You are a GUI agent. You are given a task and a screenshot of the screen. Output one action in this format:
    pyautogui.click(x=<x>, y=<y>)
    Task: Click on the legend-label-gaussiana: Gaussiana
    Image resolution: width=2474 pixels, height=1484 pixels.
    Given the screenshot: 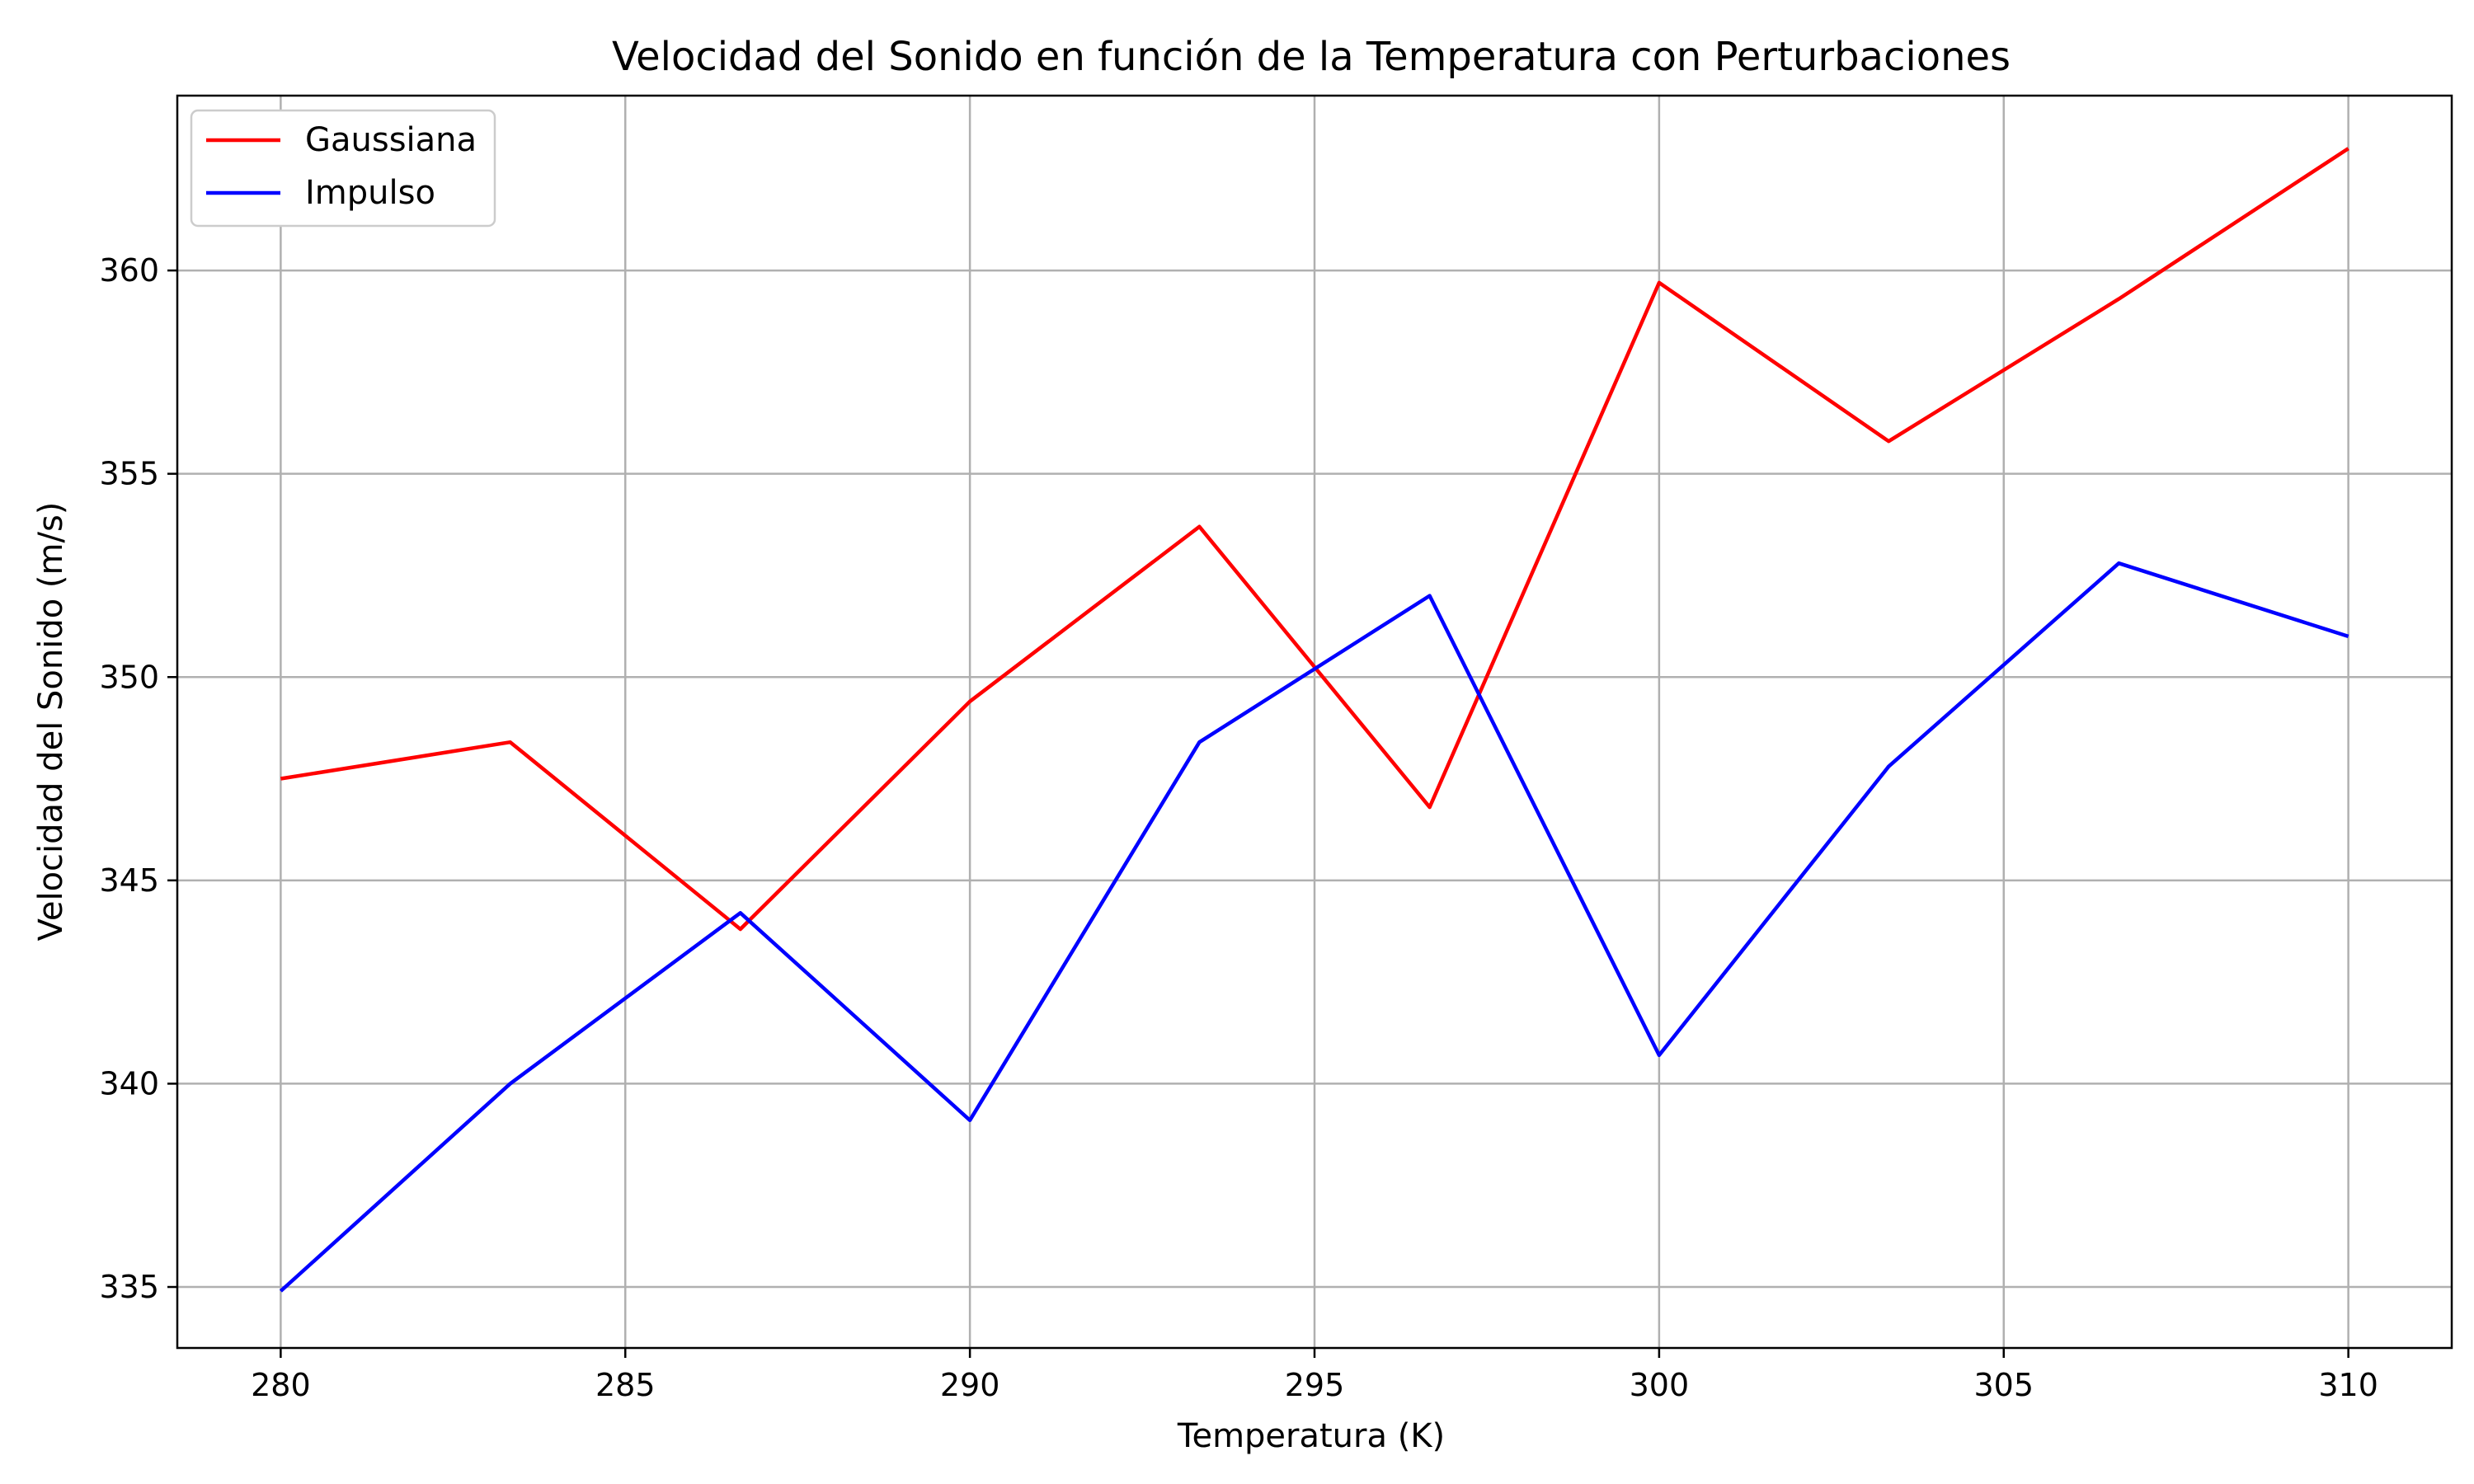 What is the action you would take?
    pyautogui.click(x=391, y=140)
    